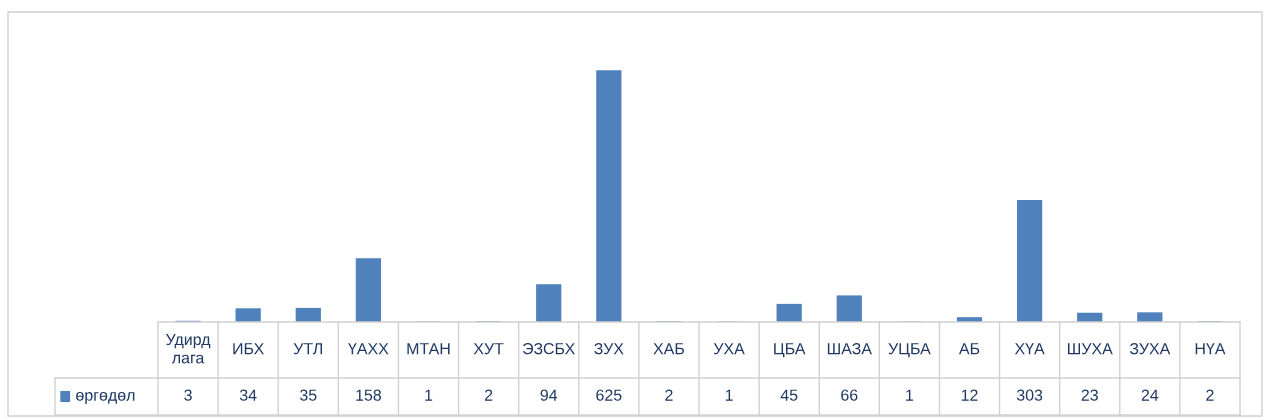 The image size is (1271, 419). I want to click on data-label: 3, so click(188, 395).